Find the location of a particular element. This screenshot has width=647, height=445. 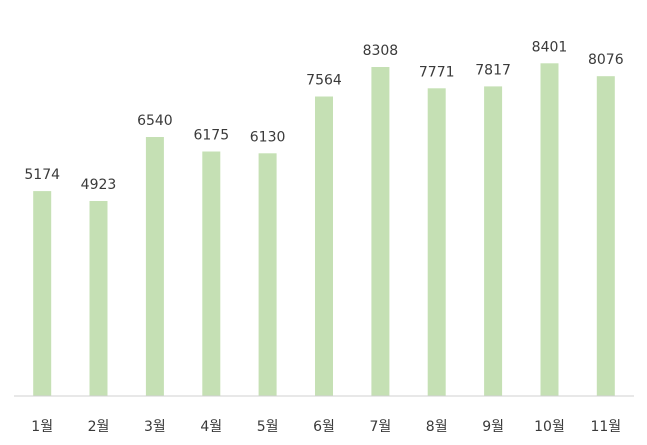

data-label-10: 8401 is located at coordinates (550, 47).